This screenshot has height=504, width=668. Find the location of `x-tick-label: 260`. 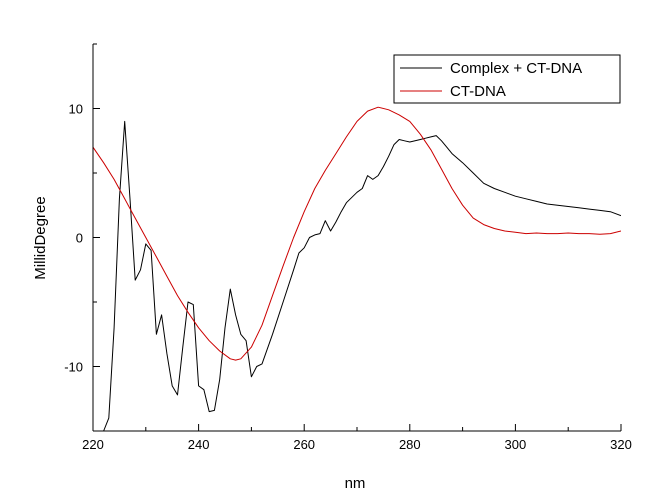

x-tick-label: 260 is located at coordinates (304, 444).